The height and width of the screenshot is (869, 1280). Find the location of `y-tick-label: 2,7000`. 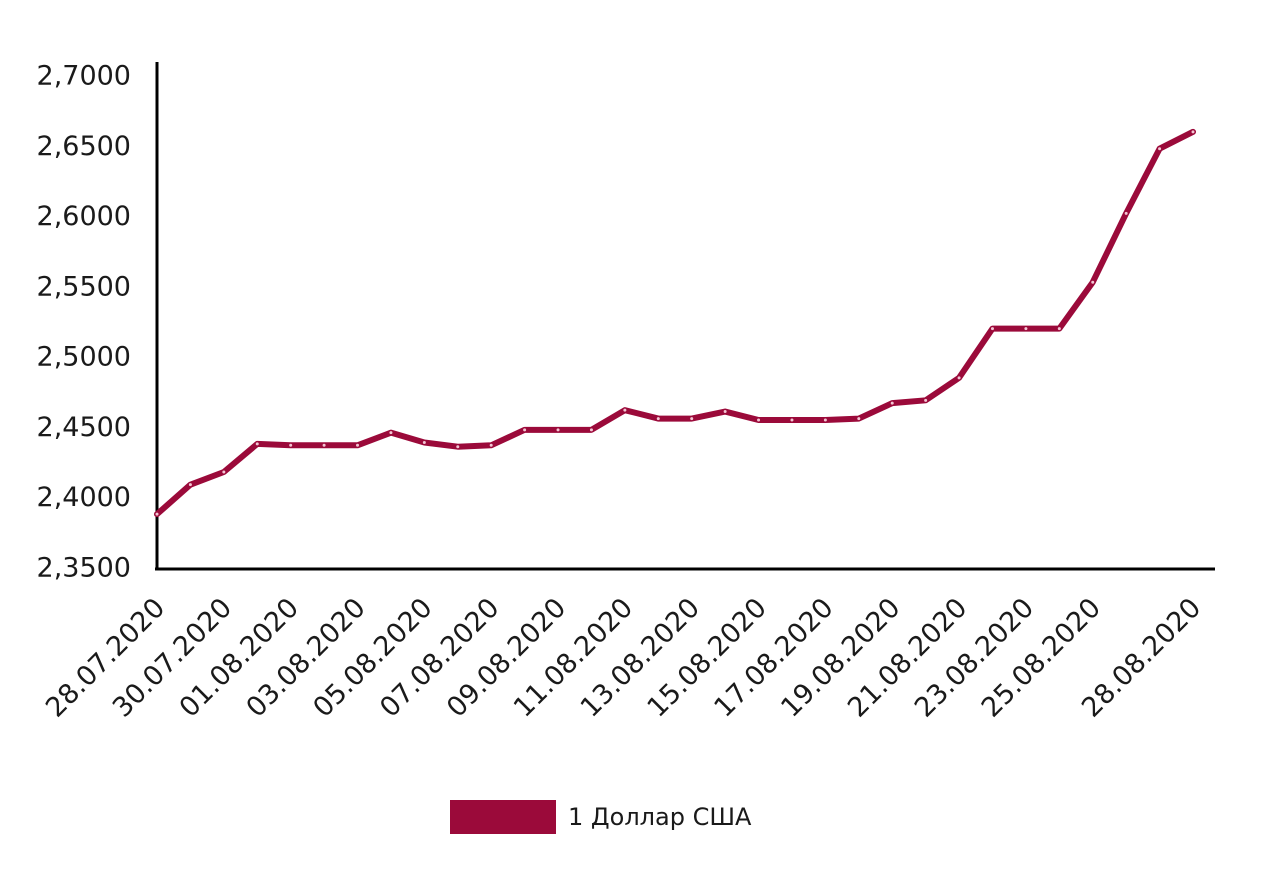

y-tick-label: 2,7000 is located at coordinates (84, 76).